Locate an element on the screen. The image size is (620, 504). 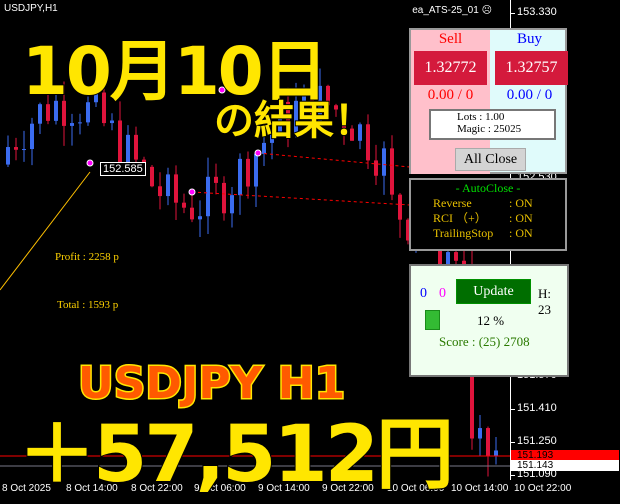
lots-magic-box: Lots : 1.00 Magic : 25025 is located at coordinates (492, 124).